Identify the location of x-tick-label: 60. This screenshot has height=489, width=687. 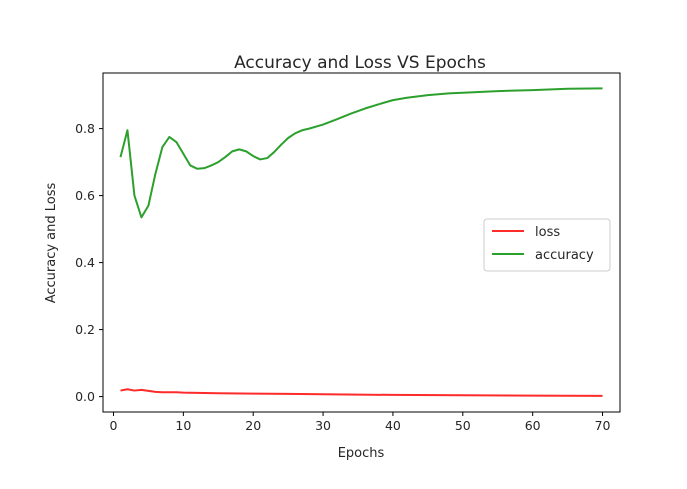
(533, 425).